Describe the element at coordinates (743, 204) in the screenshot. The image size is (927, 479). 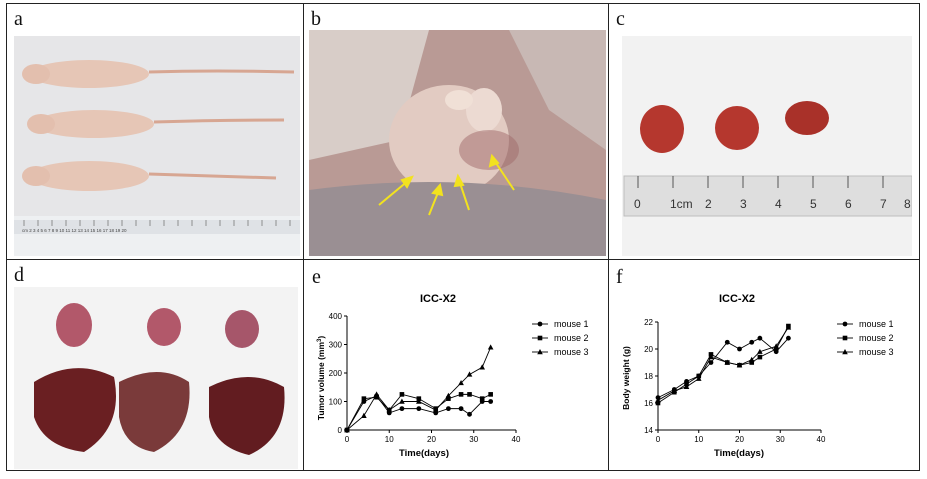
I see `ruler-c-3: 3` at that location.